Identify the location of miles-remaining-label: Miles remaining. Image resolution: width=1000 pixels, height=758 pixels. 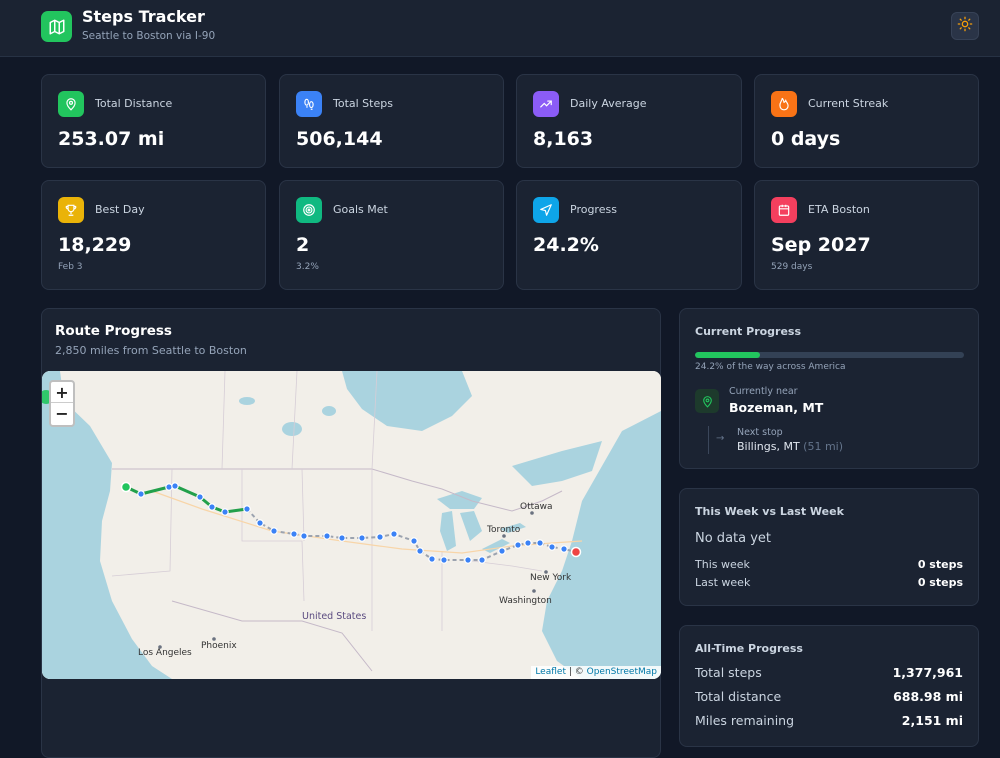
(745, 720).